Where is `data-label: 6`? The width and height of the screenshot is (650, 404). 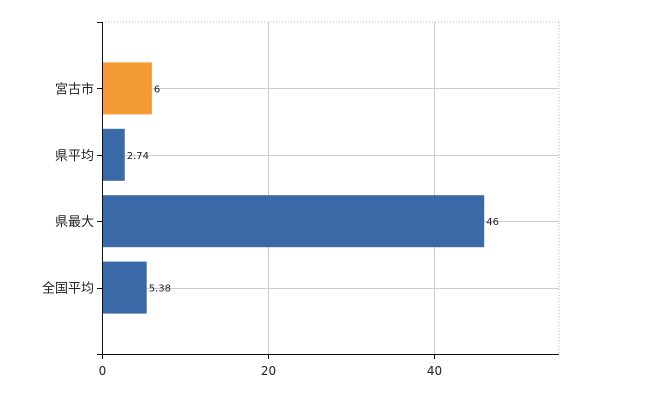 data-label: 6 is located at coordinates (157, 89).